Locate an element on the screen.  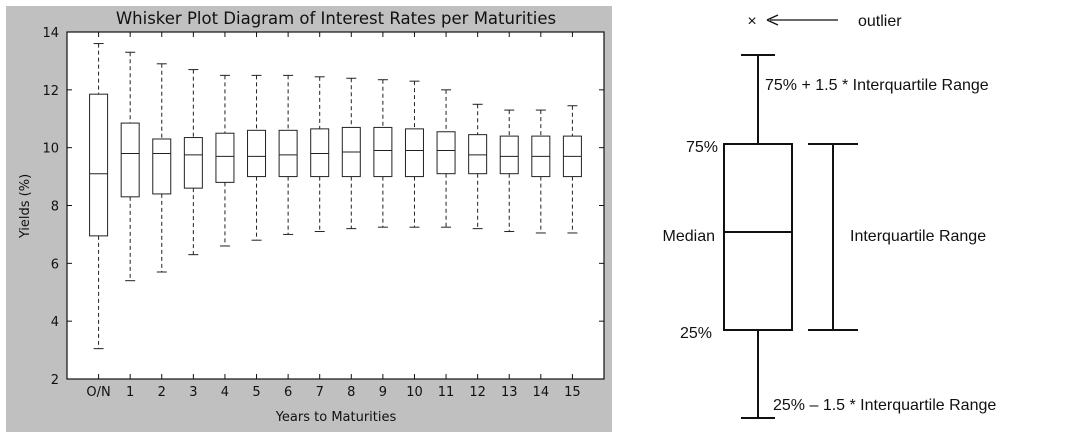
x-tick-label: 13 is located at coordinates (509, 392).